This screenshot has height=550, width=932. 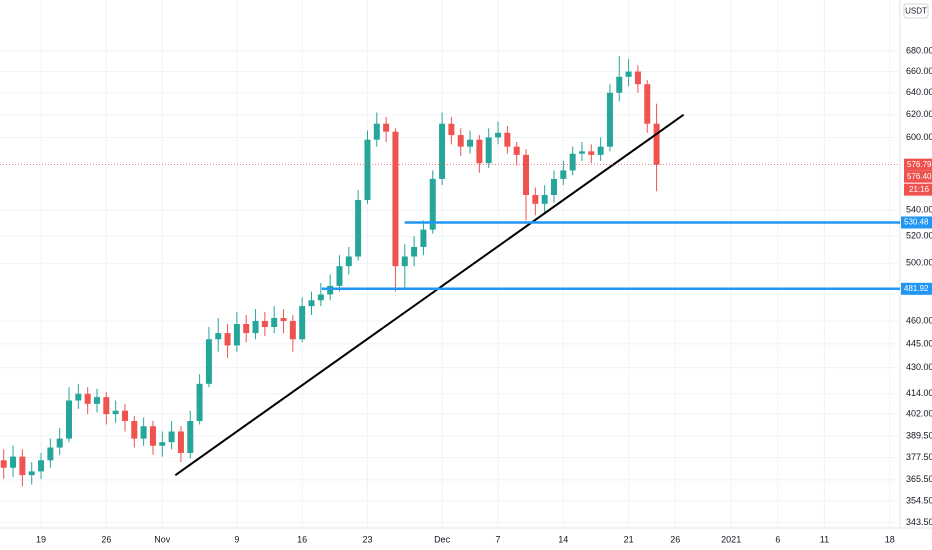 I want to click on x-tick-label: 16, so click(x=302, y=539).